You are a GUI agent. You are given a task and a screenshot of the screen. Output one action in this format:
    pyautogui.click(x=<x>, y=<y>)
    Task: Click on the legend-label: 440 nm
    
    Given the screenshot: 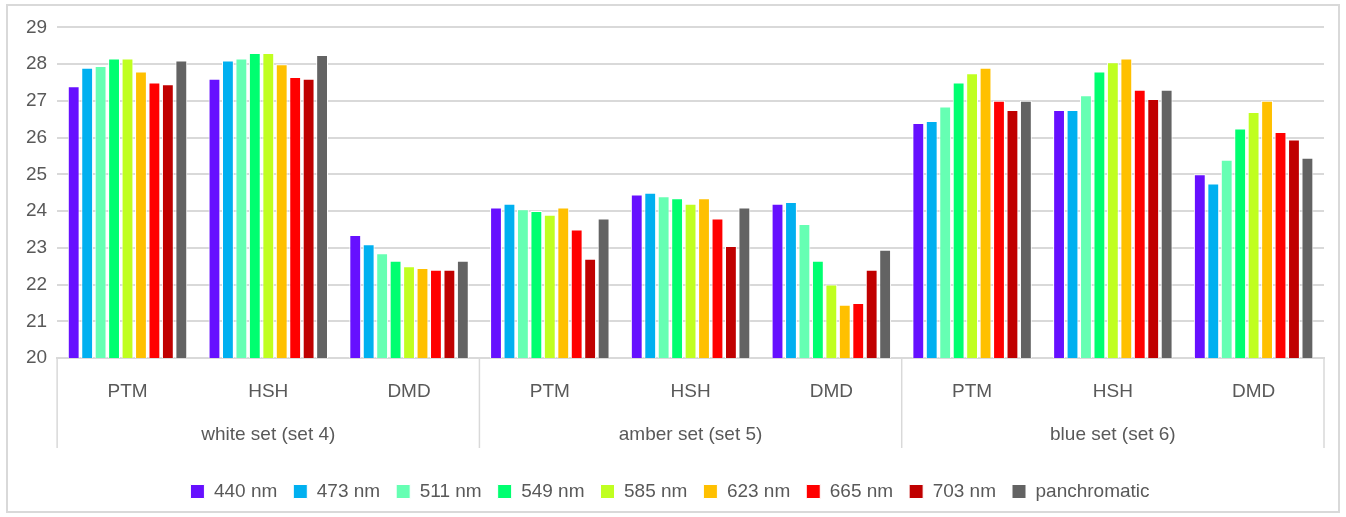 What is the action you would take?
    pyautogui.click(x=245, y=490)
    